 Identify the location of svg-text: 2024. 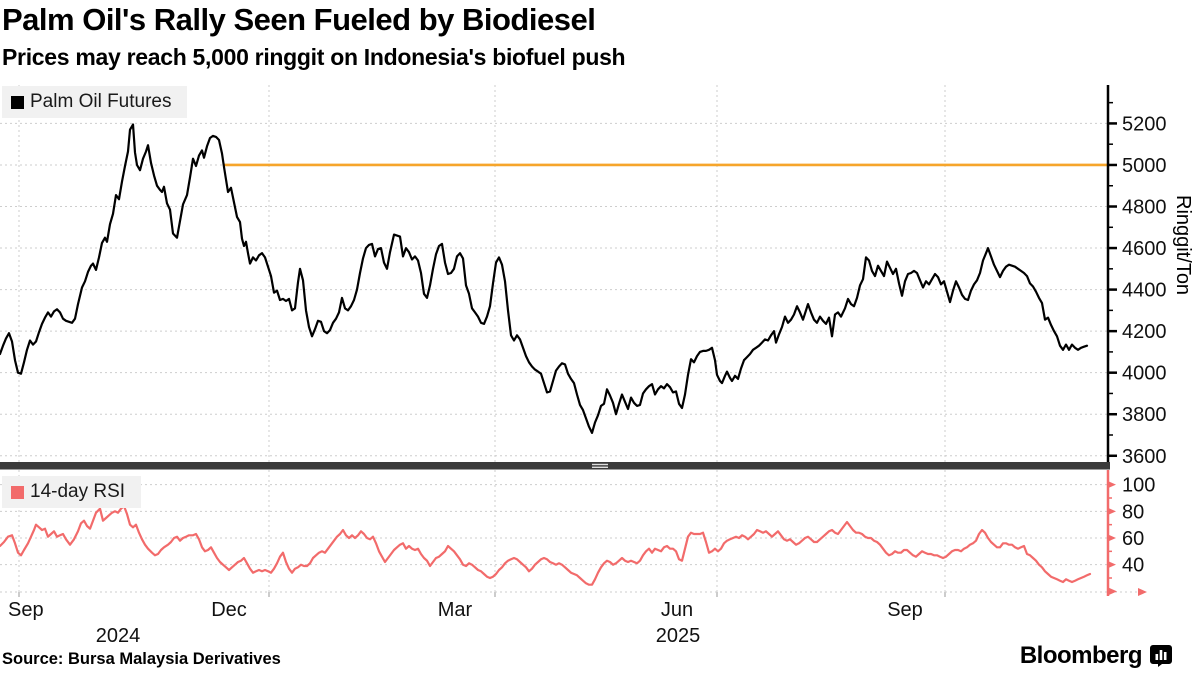
(118, 636).